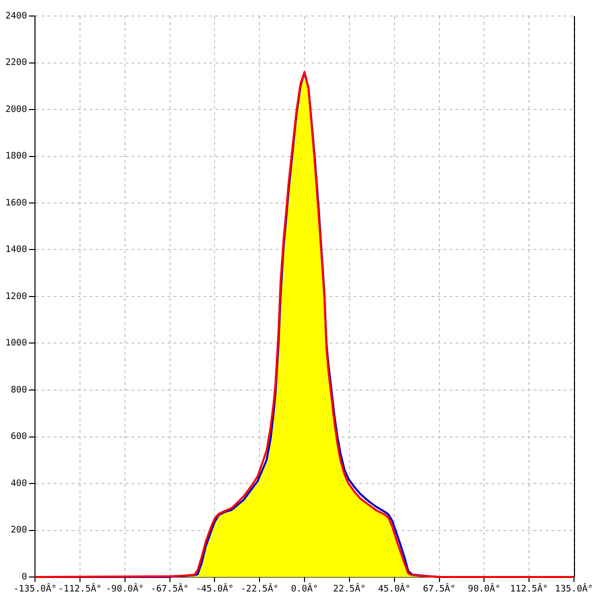 The width and height of the screenshot is (600, 600). What do you see at coordinates (16, 250) in the screenshot?
I see `y-tick-label: 1400` at bounding box center [16, 250].